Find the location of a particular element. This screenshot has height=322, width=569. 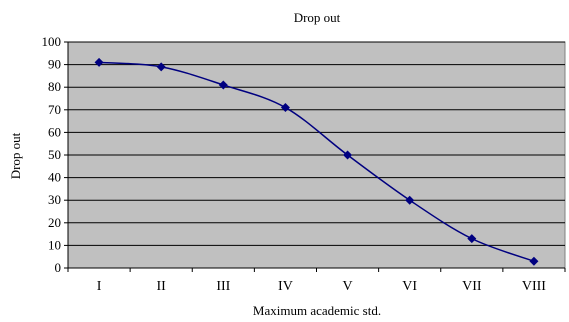

x-tick-label-0: I is located at coordinates (99, 286).